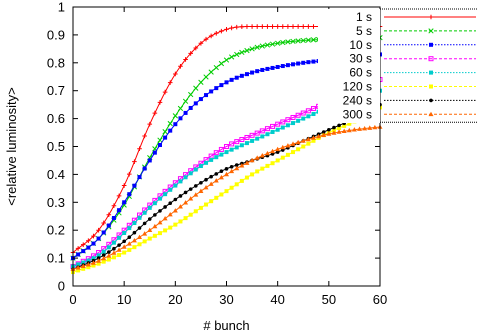 The image size is (480, 336). I want to click on x-tick-label: 0, so click(72, 299).